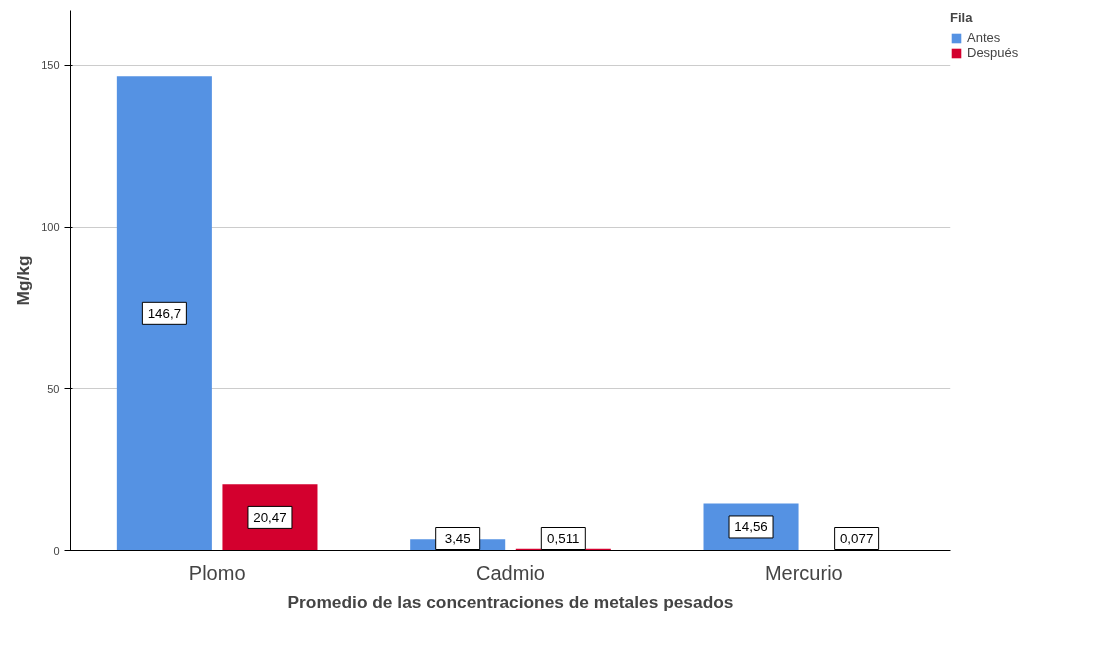 The height and width of the screenshot is (647, 1096). Describe the element at coordinates (751, 527) in the screenshot. I see `data-label: 14,56` at that location.